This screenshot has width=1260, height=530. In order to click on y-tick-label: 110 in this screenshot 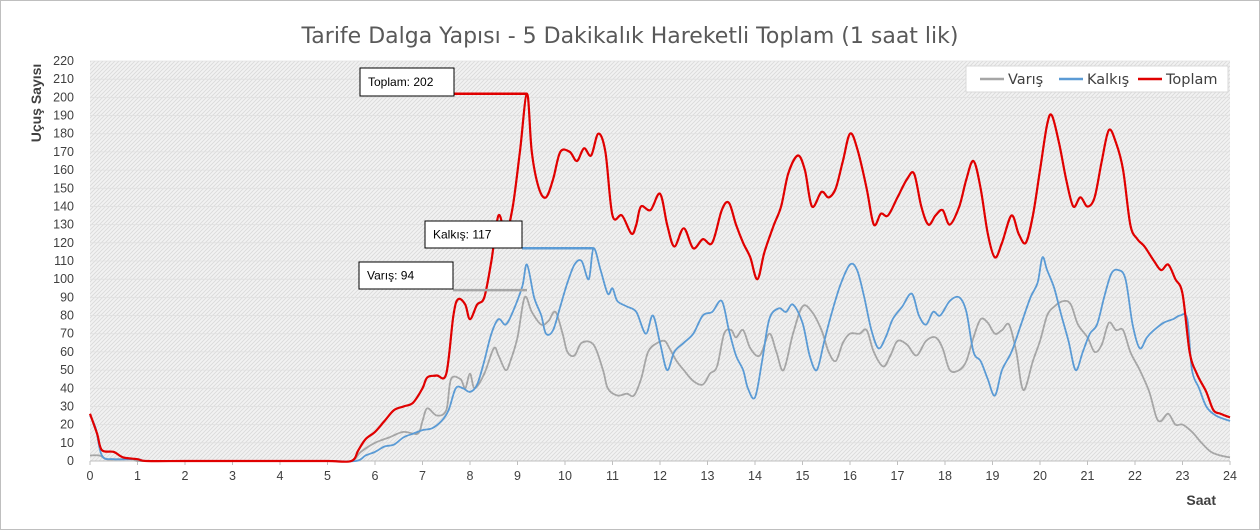, I will do `click(64, 261)`.